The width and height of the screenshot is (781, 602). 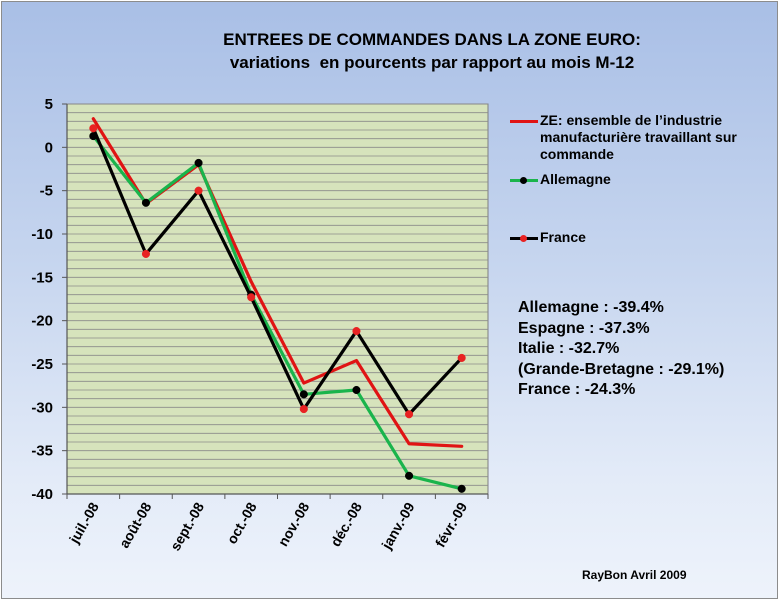 I want to click on x-tick-label: janv.-09, so click(x=398, y=525).